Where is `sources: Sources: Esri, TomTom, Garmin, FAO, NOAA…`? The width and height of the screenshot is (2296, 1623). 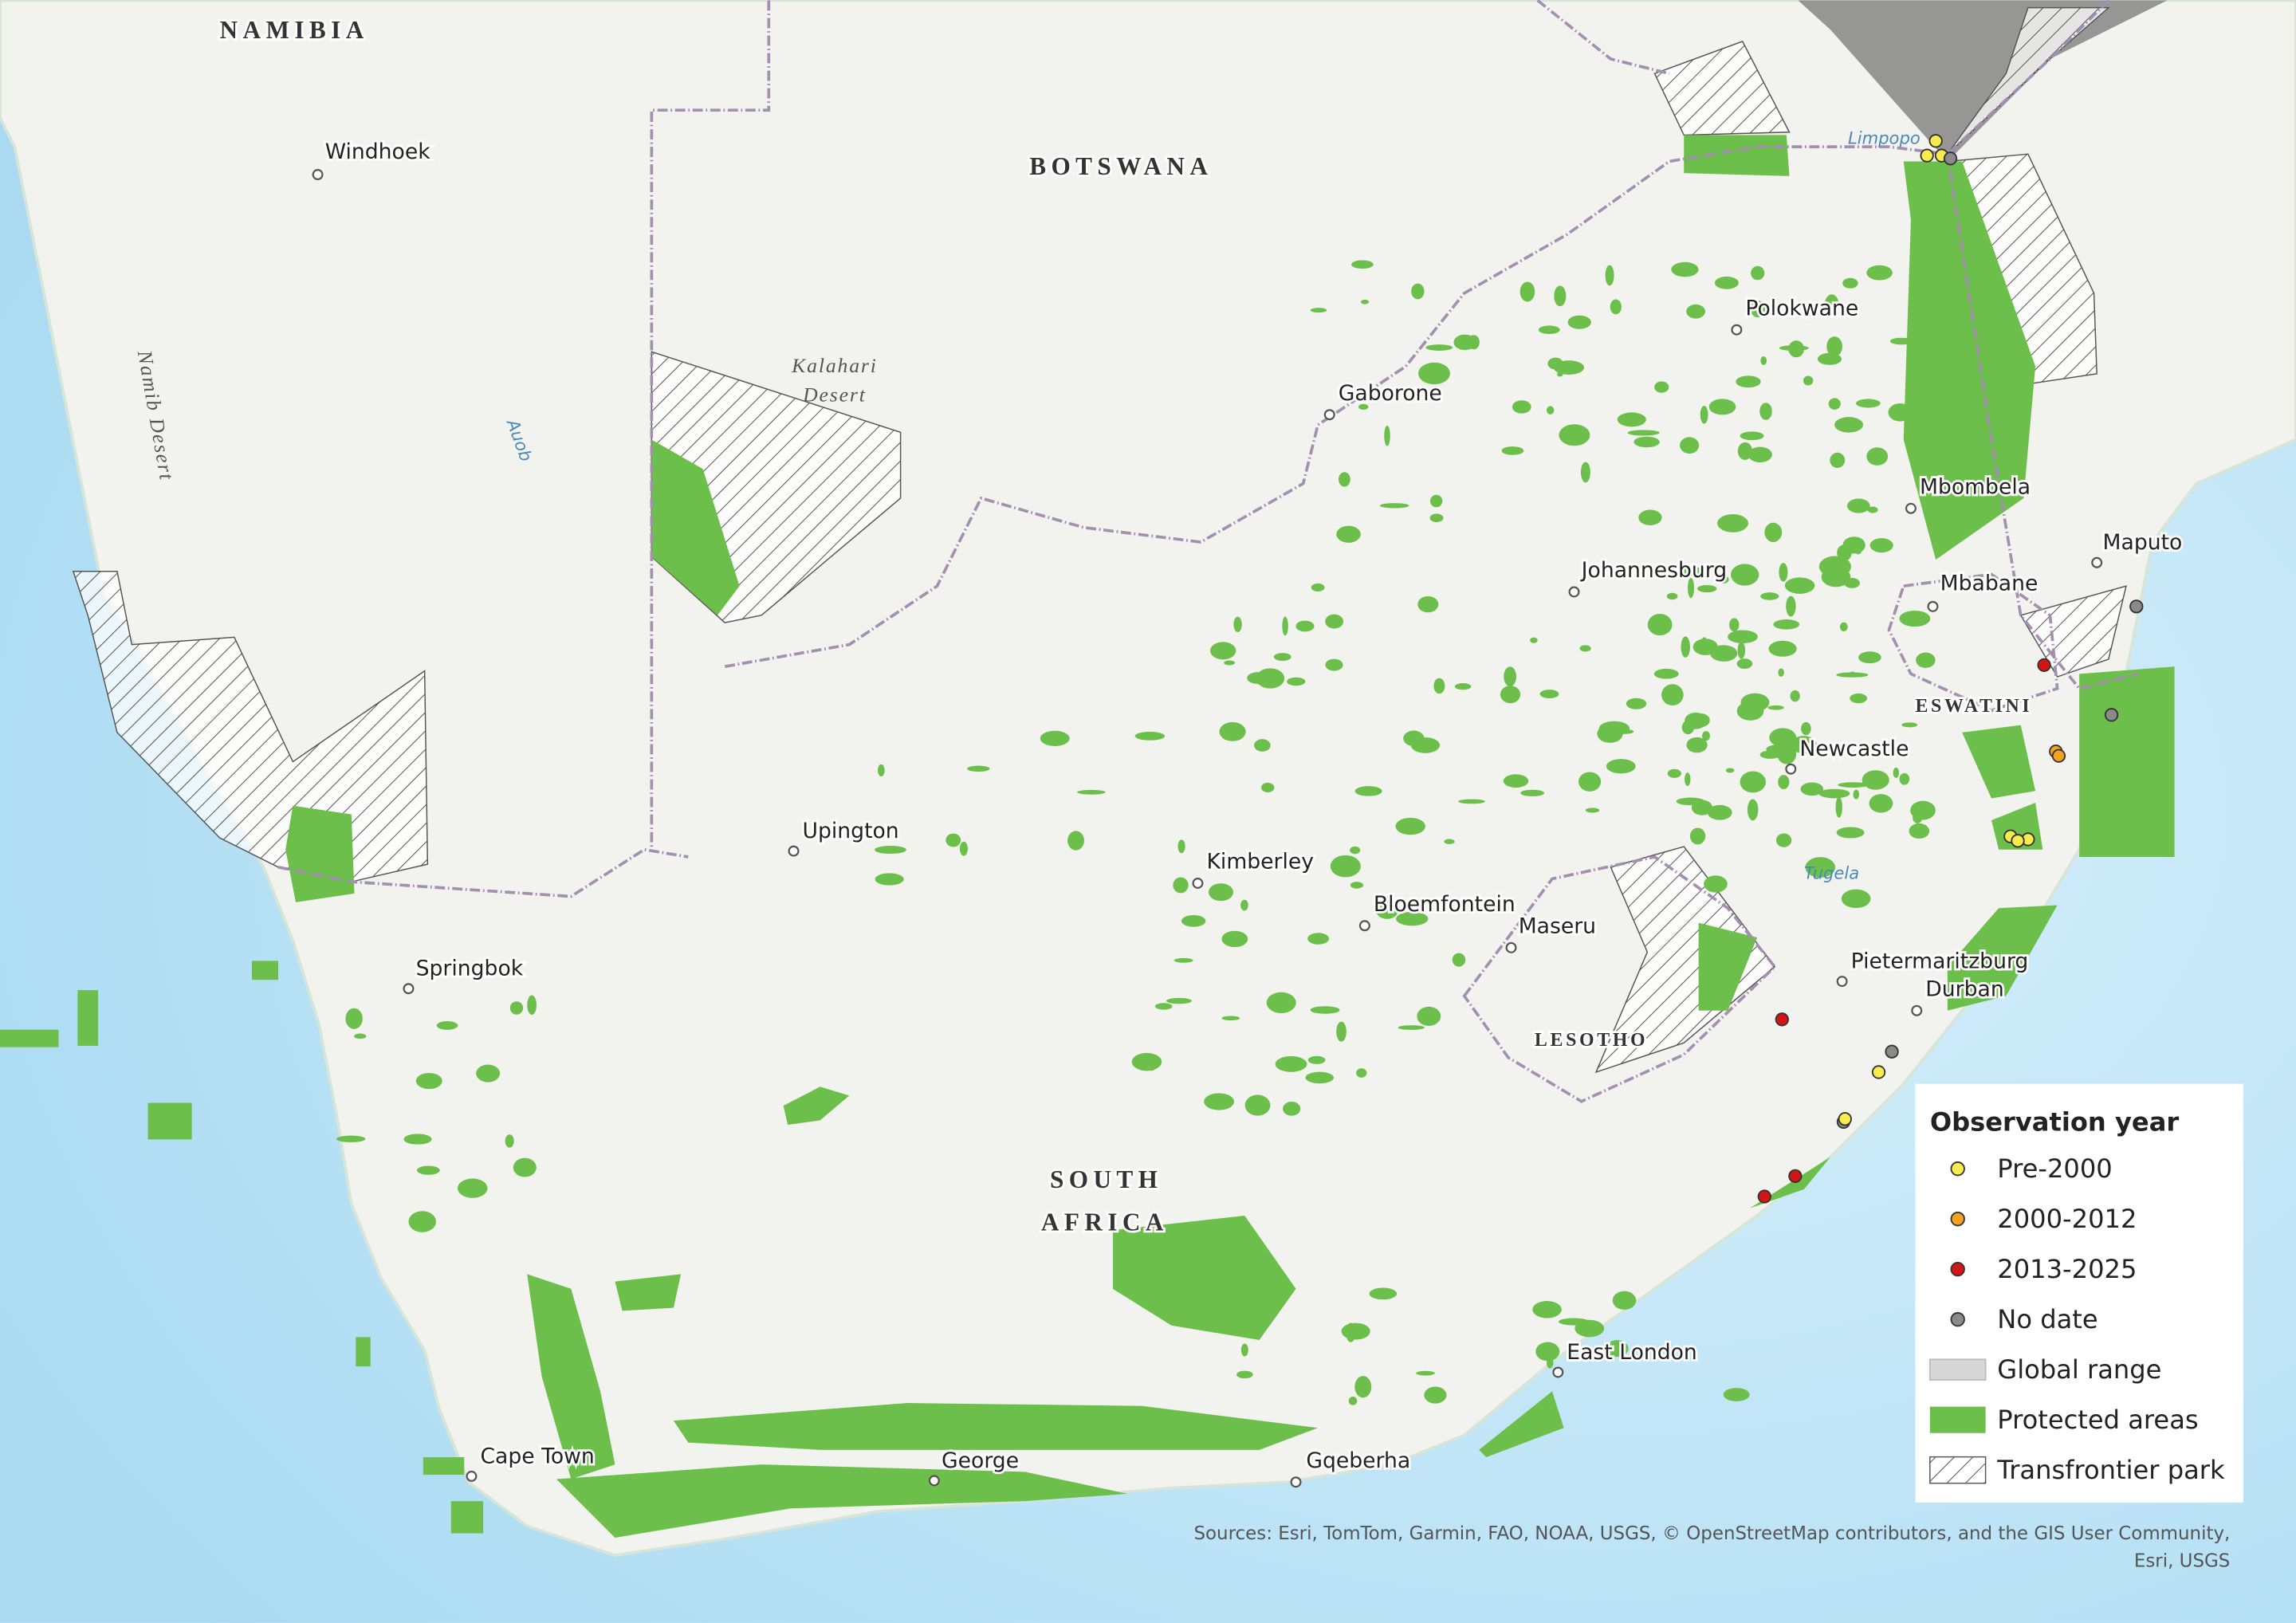 sources: Sources: Esri, TomTom, Garmin, FAO, NOAA… is located at coordinates (1711, 1533).